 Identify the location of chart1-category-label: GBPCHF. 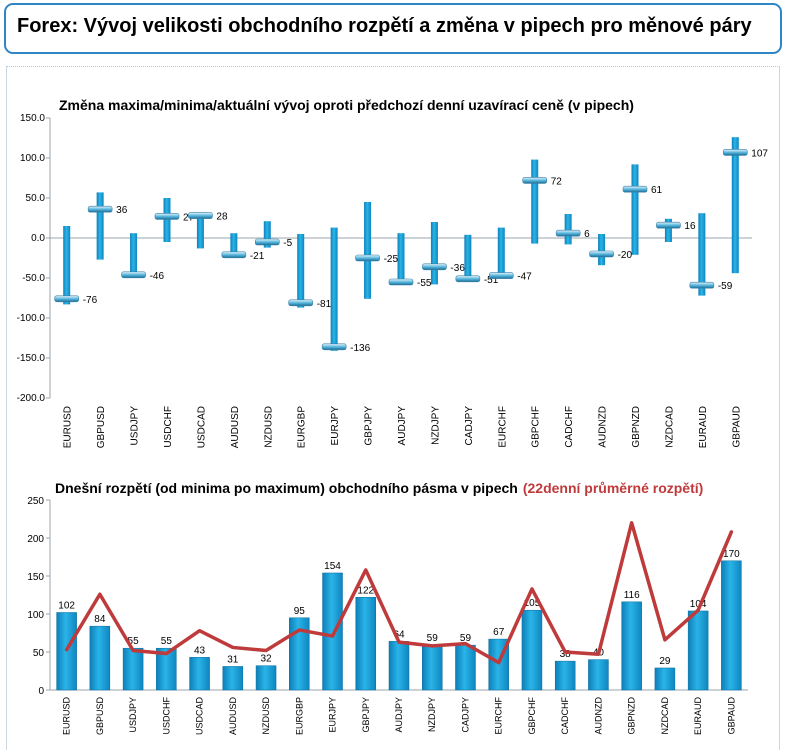
(536, 427).